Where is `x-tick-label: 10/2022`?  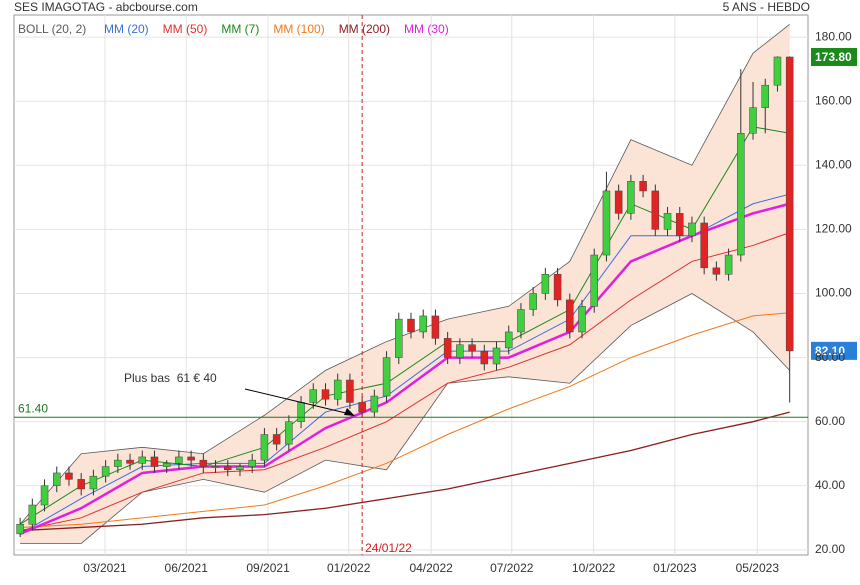 x-tick-label: 10/2022 is located at coordinates (594, 568).